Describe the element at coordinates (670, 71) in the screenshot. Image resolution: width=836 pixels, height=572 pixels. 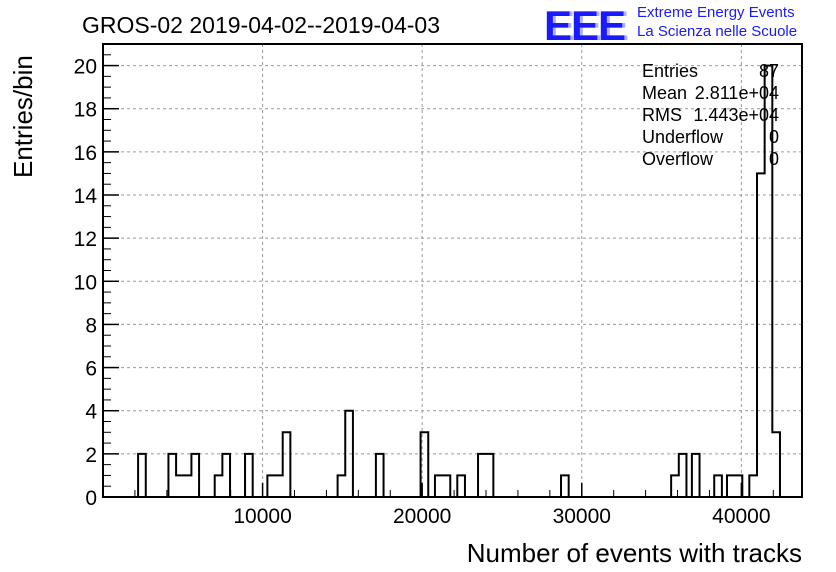
I see `stat-label: Entries` at that location.